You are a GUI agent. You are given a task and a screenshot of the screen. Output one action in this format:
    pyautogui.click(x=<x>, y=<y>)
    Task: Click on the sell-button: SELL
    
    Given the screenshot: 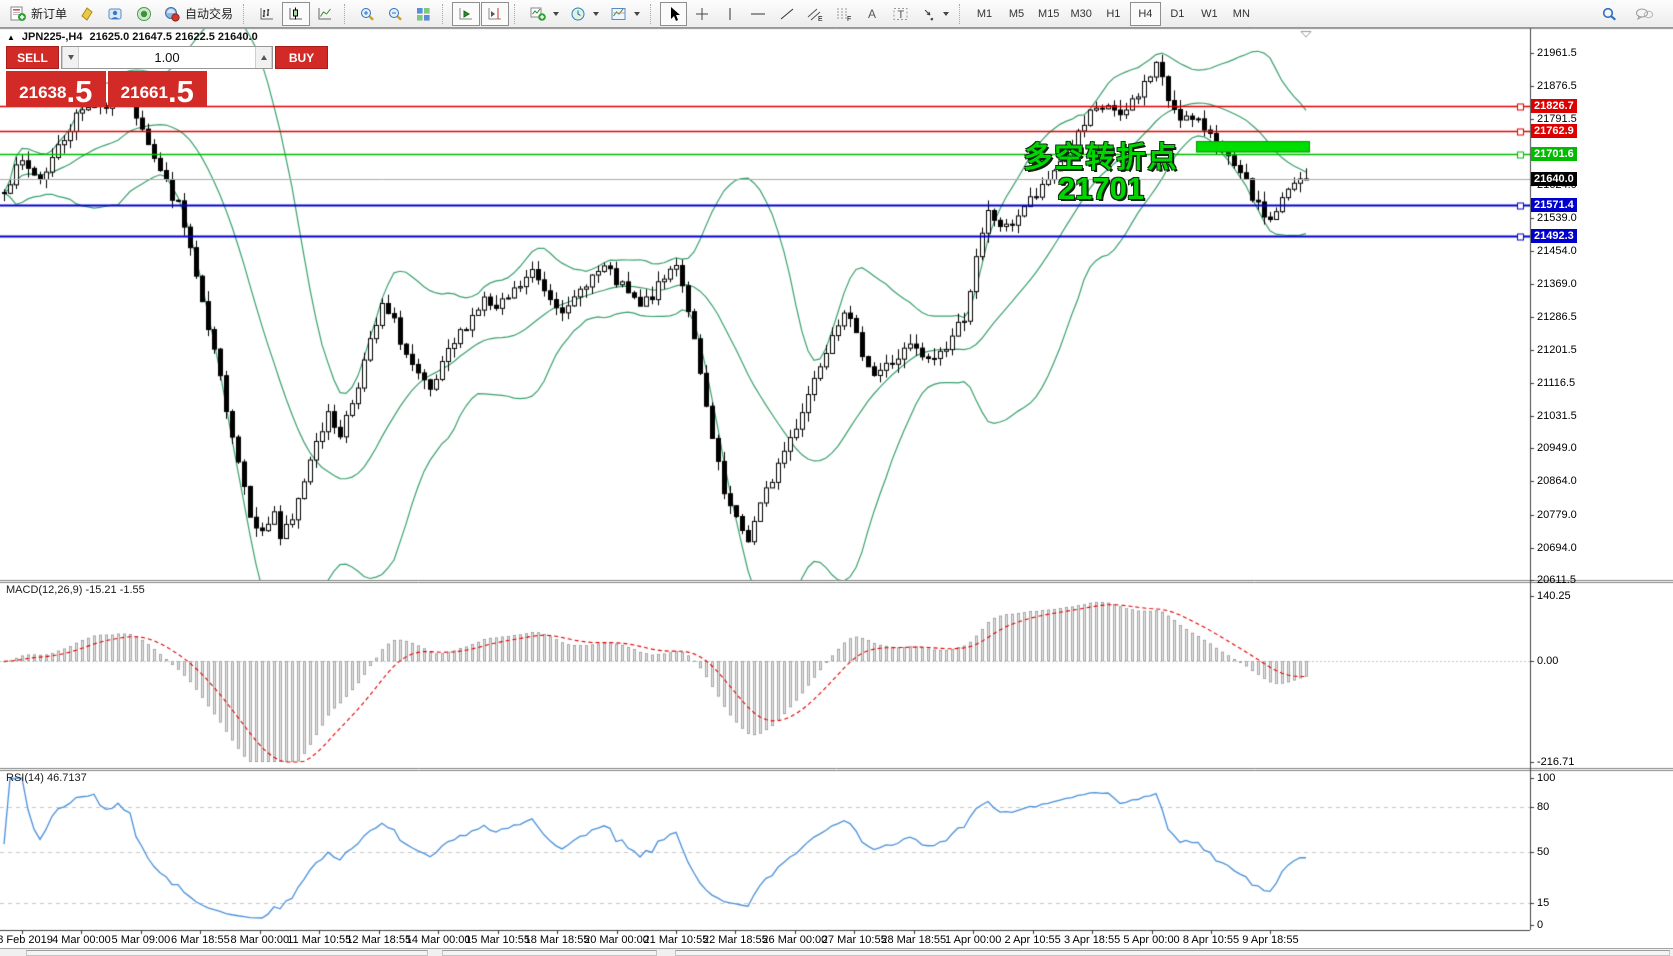 What is the action you would take?
    pyautogui.click(x=32, y=57)
    